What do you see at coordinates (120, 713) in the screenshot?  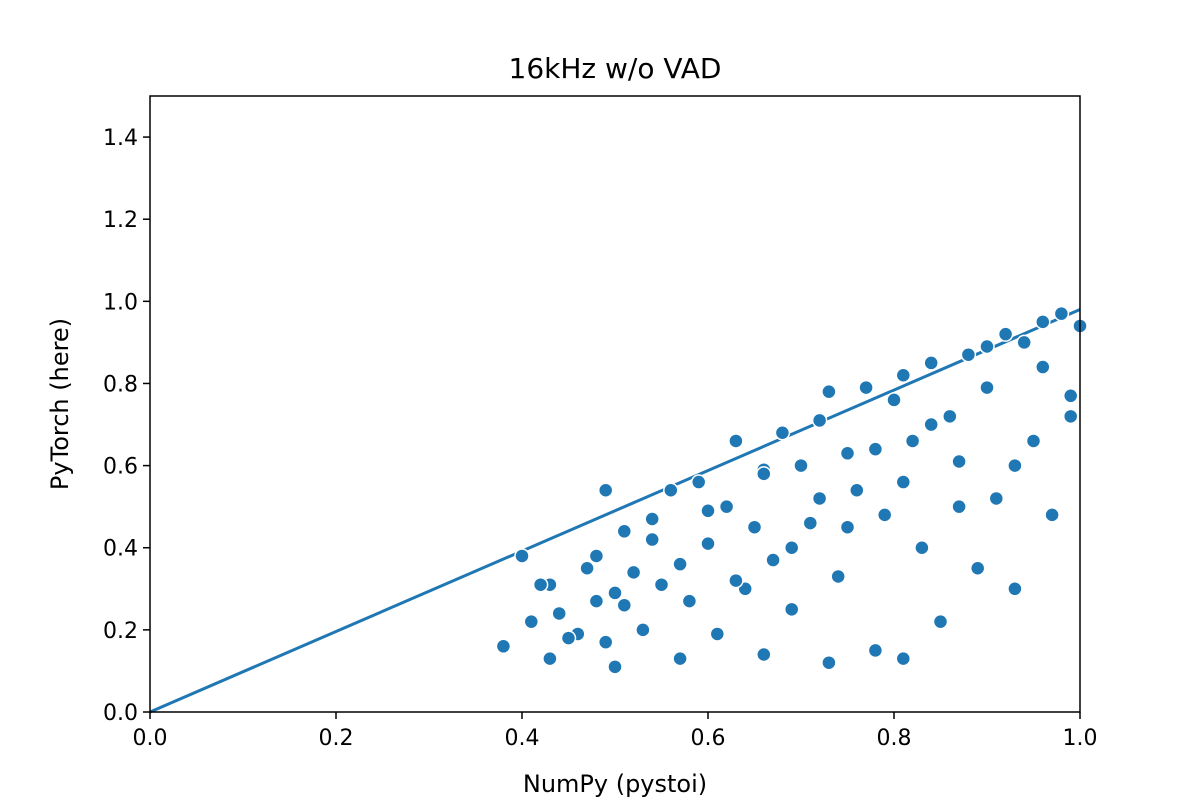 I see `y-tick-label: 0.0` at bounding box center [120, 713].